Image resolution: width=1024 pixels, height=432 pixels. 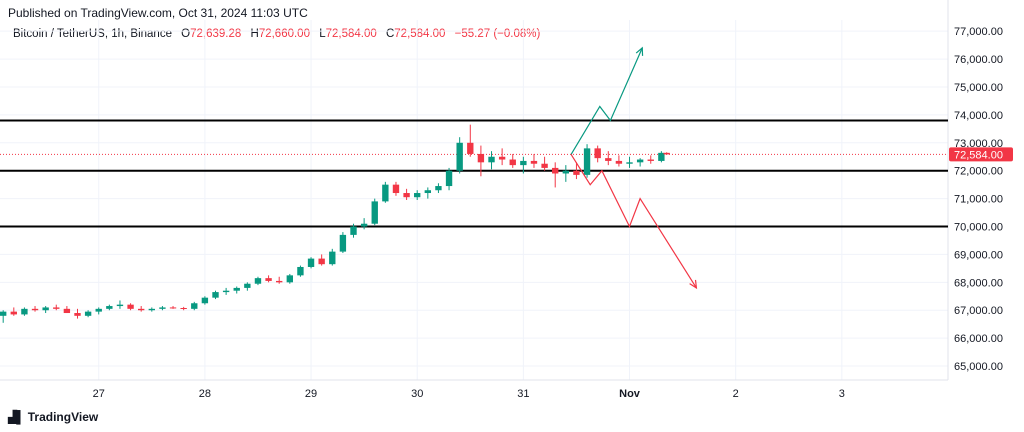 I want to click on y-tick-label: 71,000.00, so click(x=978, y=200).